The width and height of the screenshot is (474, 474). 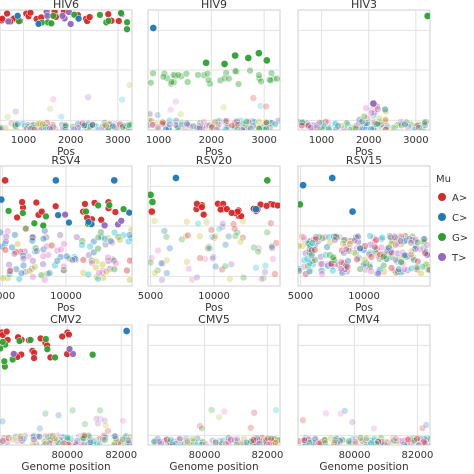 I want to click on legend-title: Mu, so click(x=443, y=179).